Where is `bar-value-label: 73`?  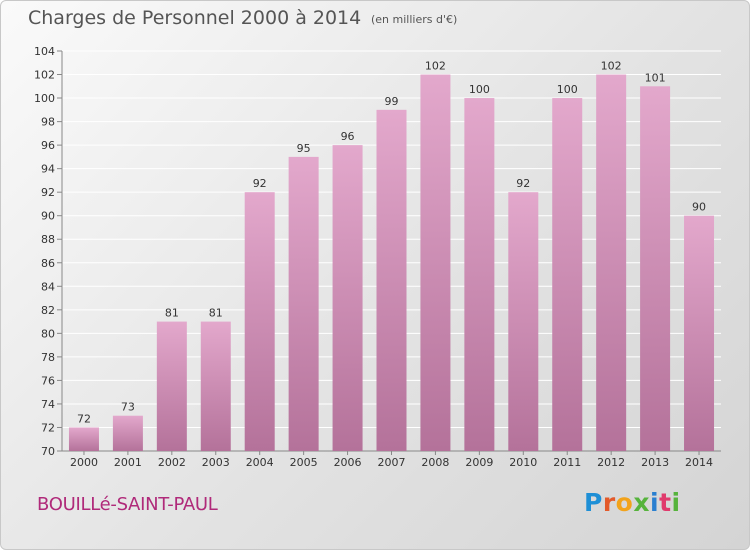
bar-value-label: 73 is located at coordinates (128, 407).